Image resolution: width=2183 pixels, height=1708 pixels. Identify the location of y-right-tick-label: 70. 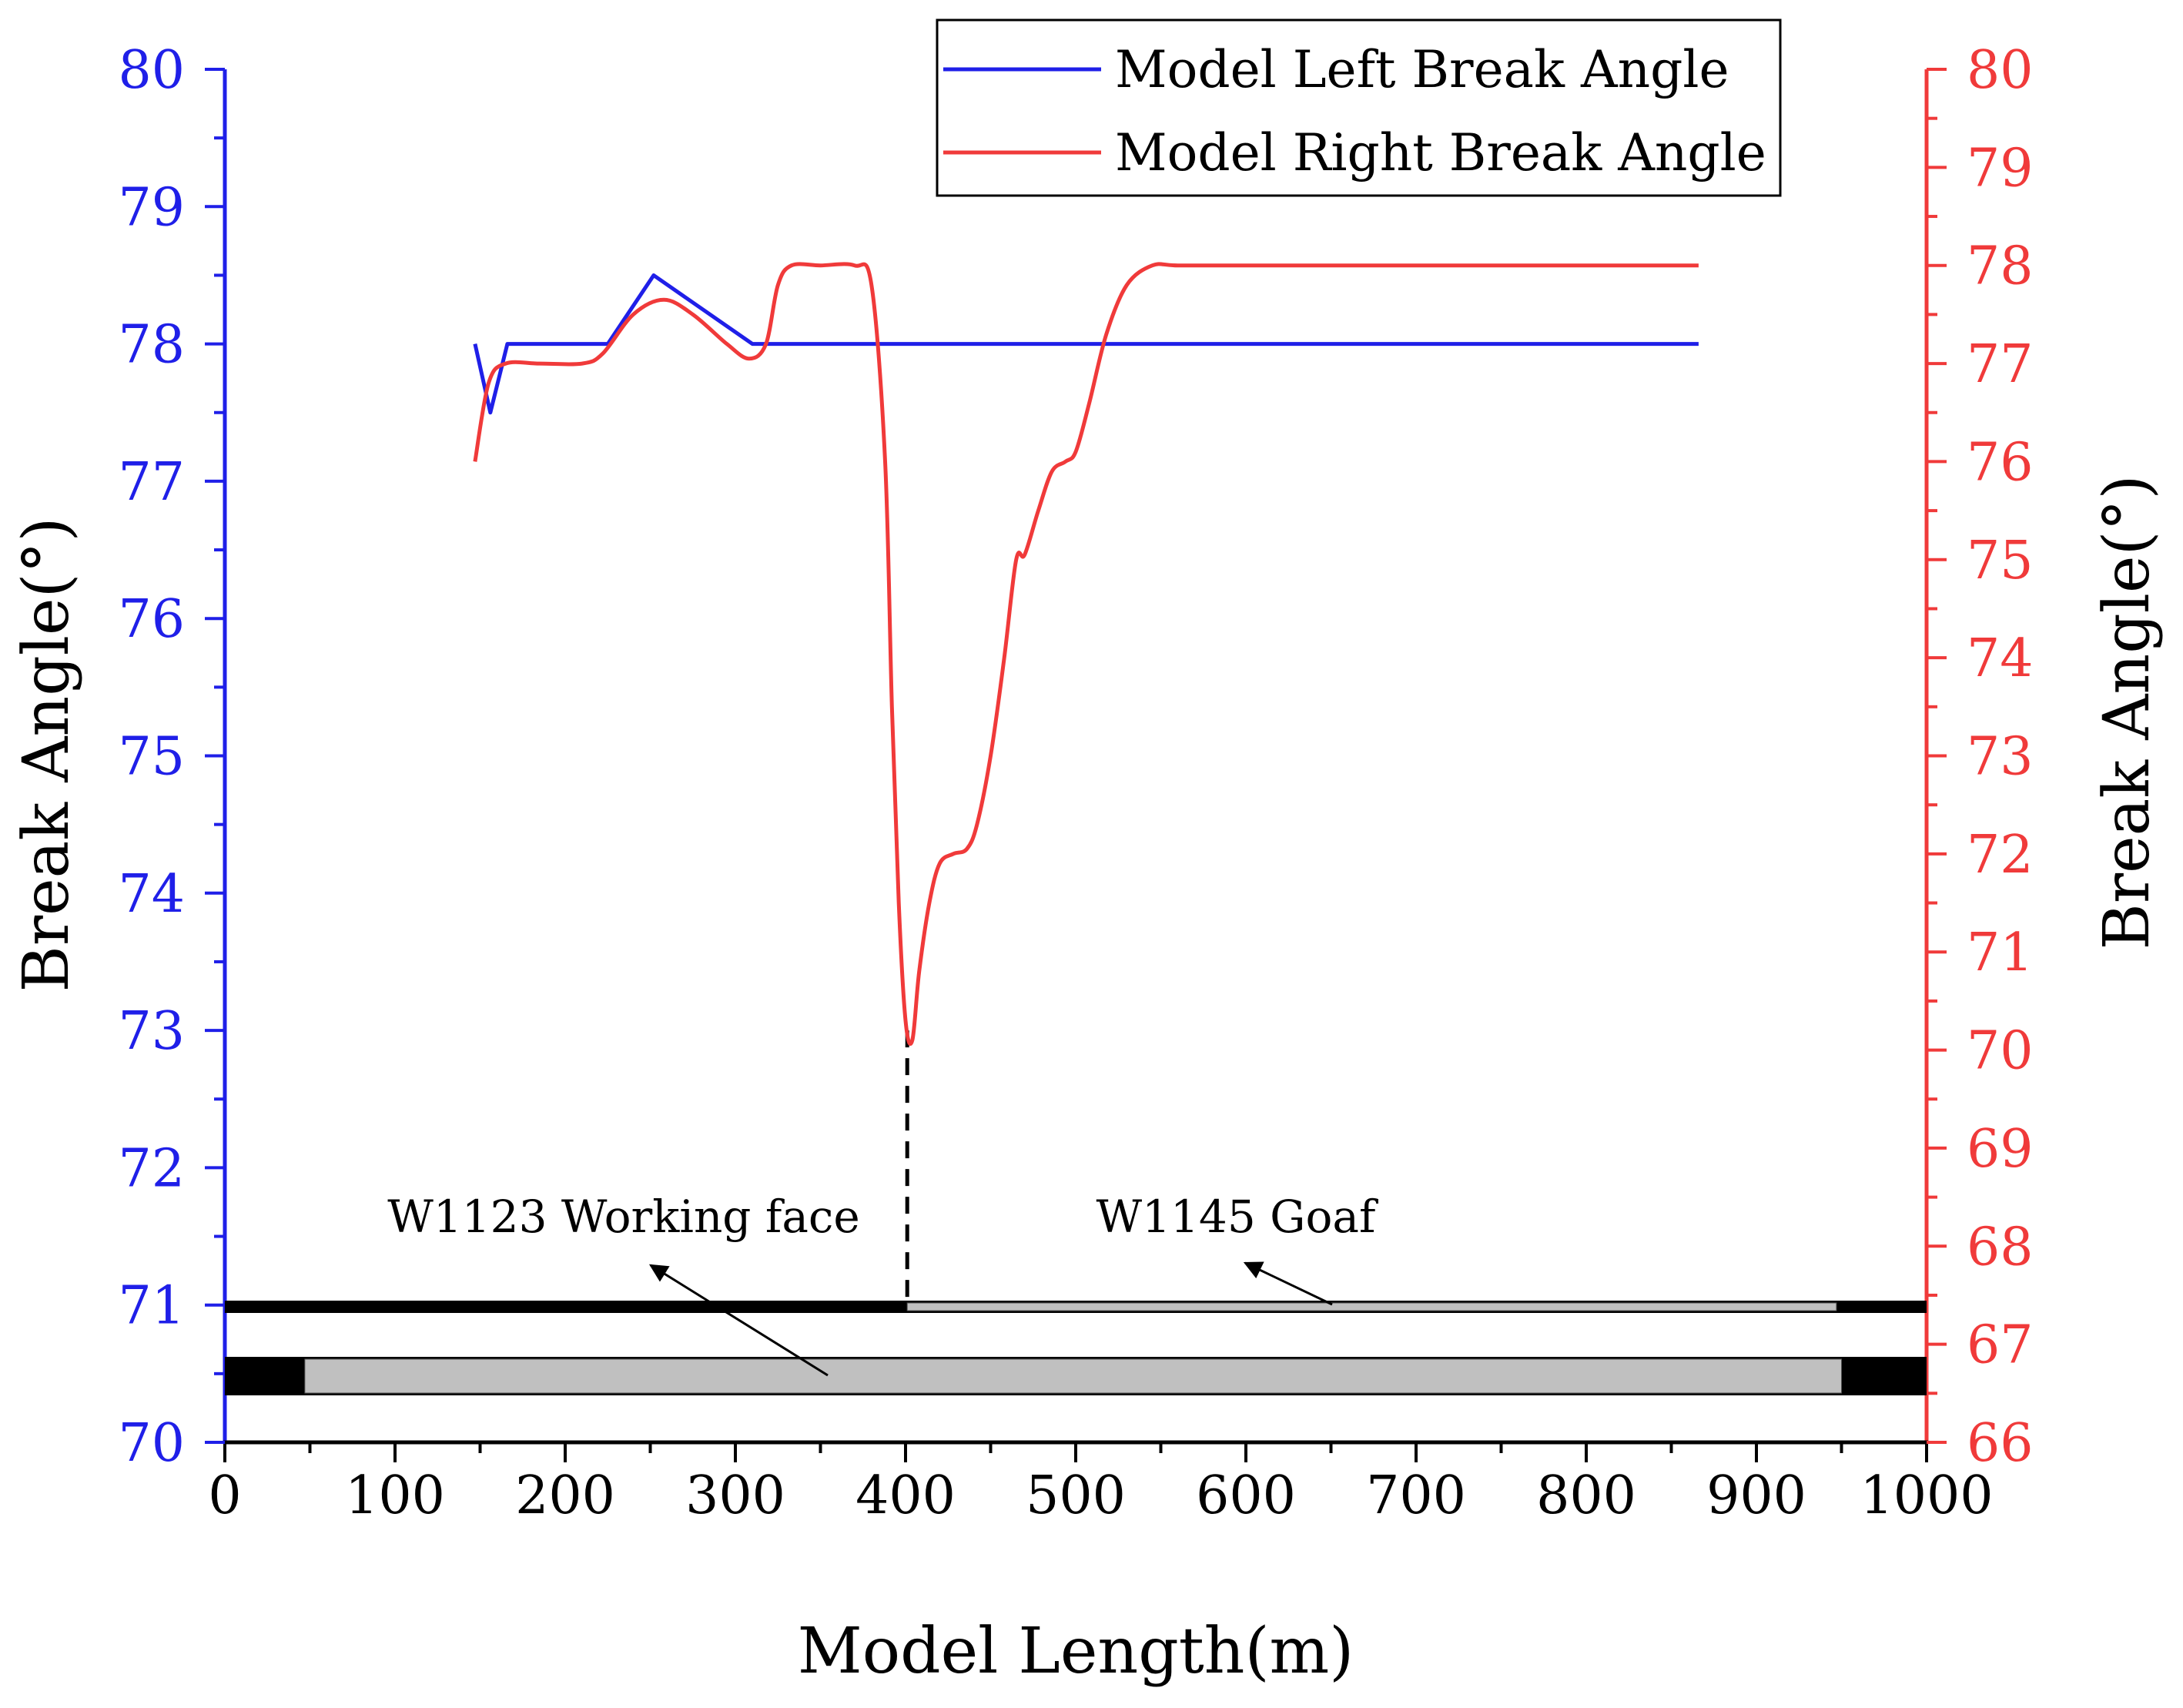
(2000, 1051).